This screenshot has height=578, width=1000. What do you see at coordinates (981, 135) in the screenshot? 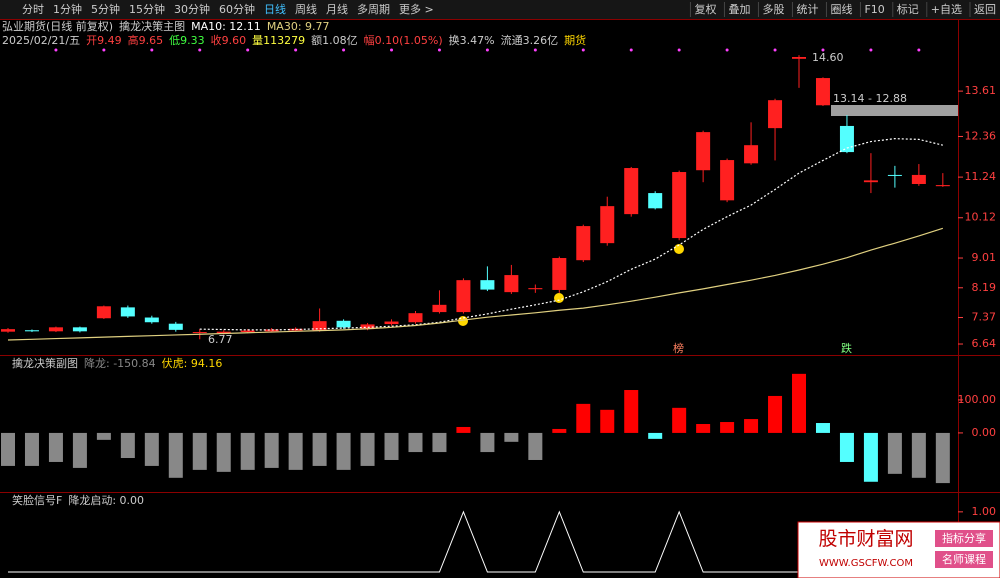
I see `y-tick-label: 12.36` at bounding box center [981, 135].